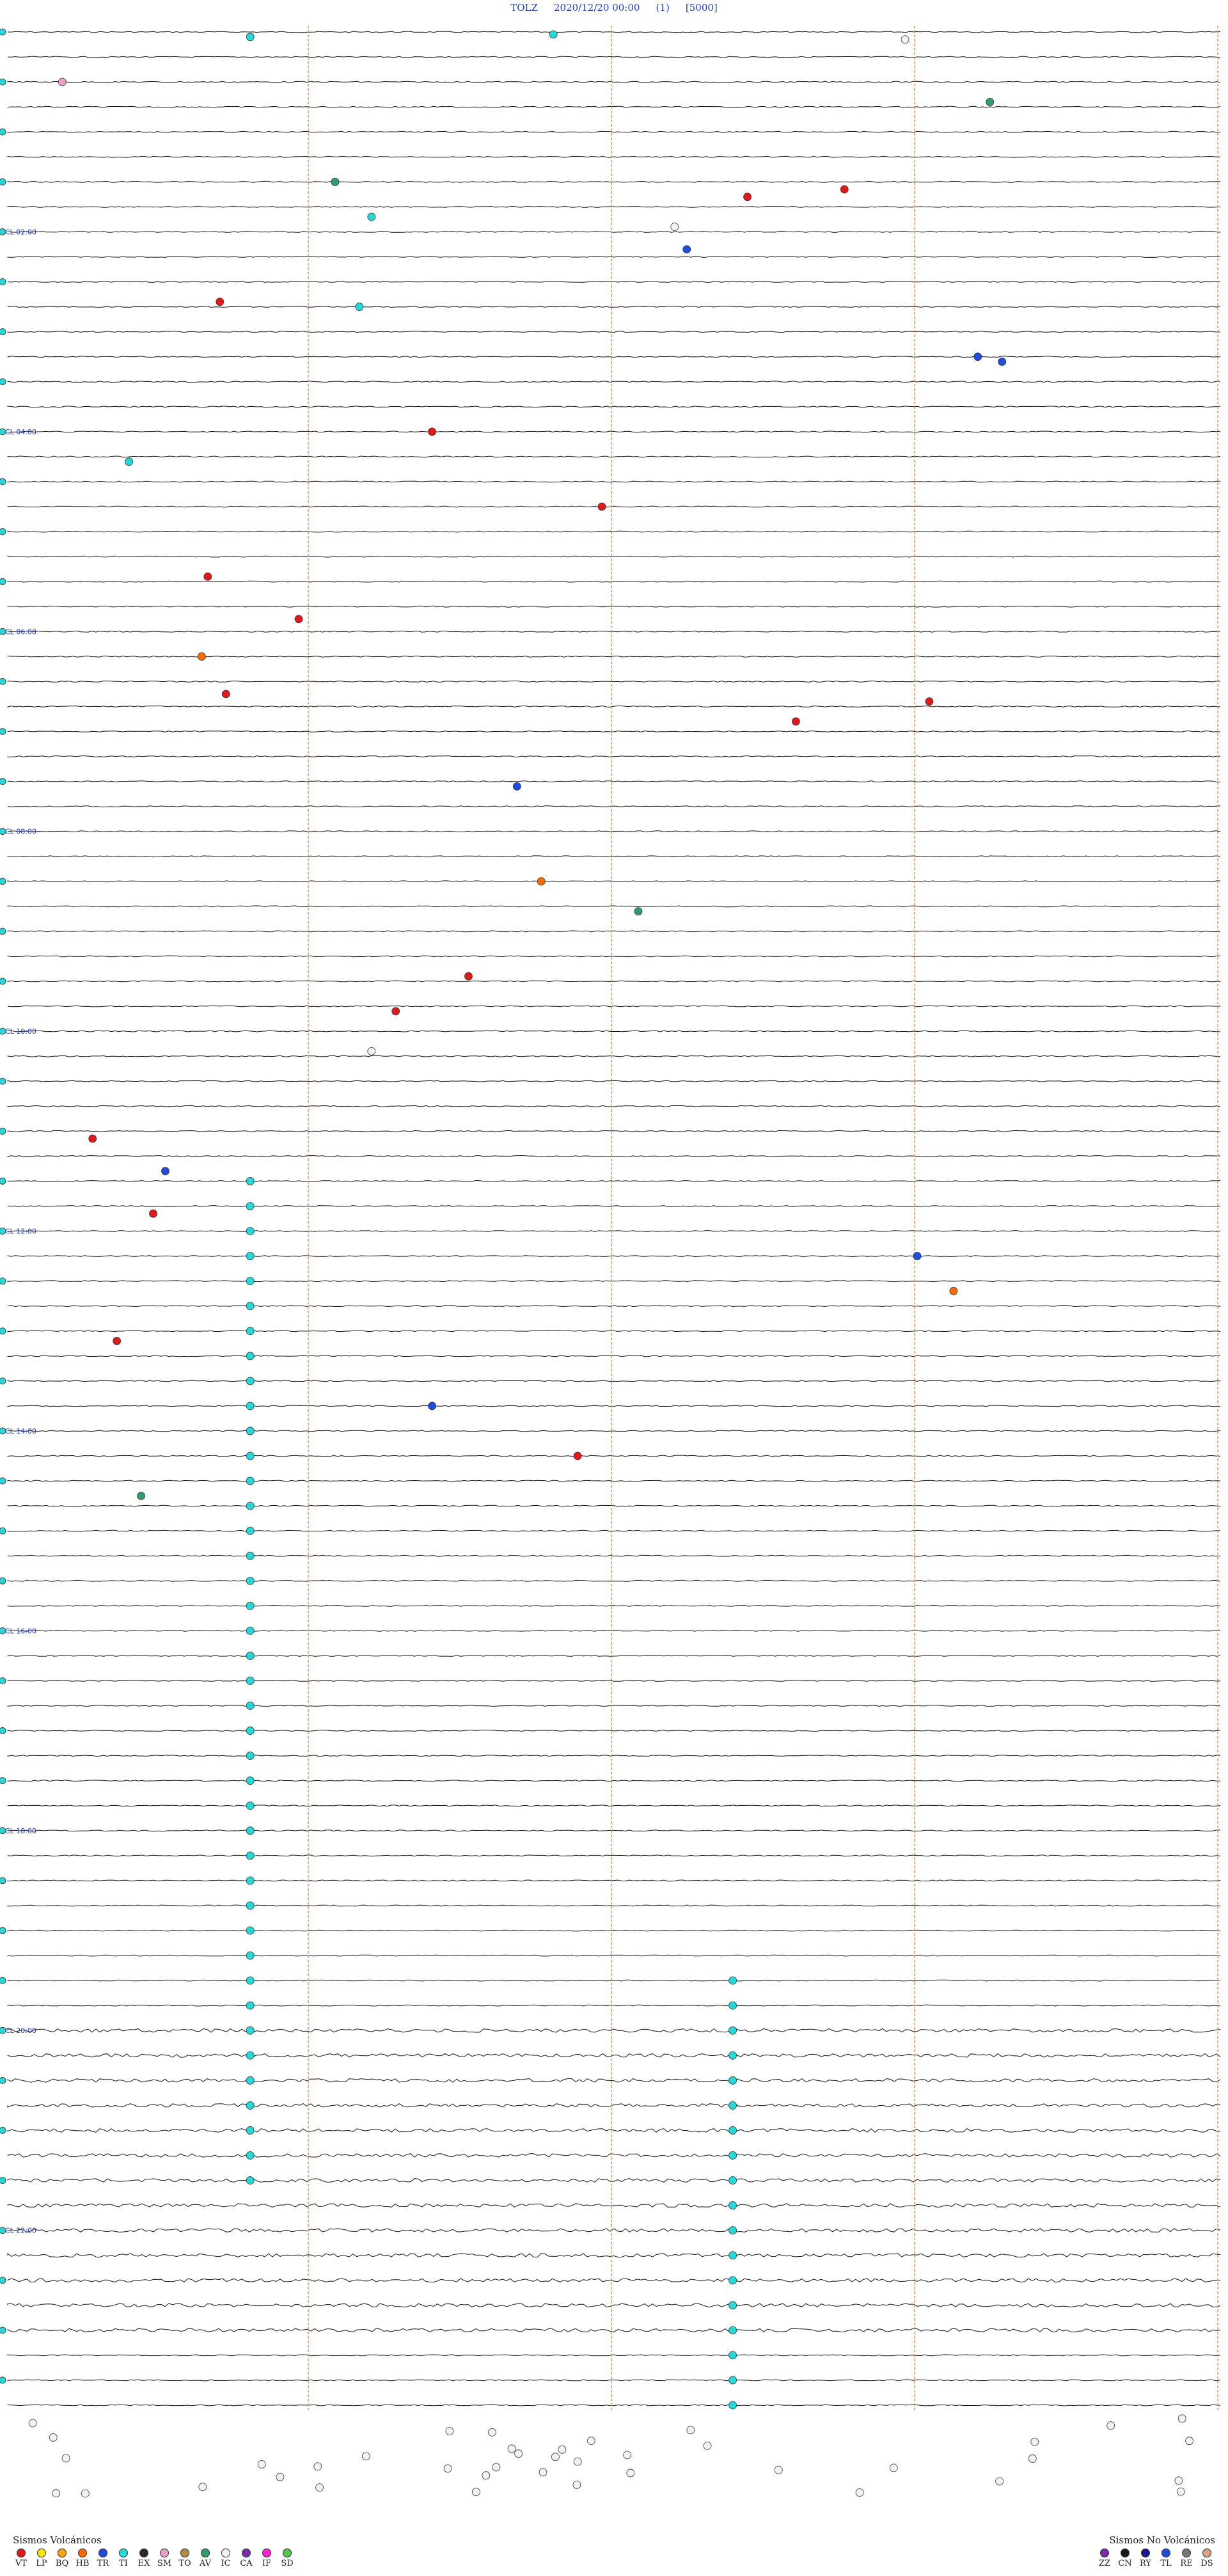 The image size is (1228, 2576). What do you see at coordinates (20, 1232) in the screenshot?
I see `time-label: CL 12:00` at bounding box center [20, 1232].